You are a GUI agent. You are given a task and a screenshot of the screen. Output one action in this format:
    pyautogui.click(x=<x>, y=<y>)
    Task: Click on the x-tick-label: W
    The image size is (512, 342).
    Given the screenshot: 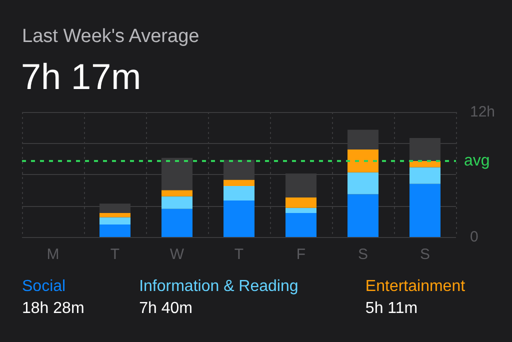 What is the action you would take?
    pyautogui.click(x=177, y=254)
    